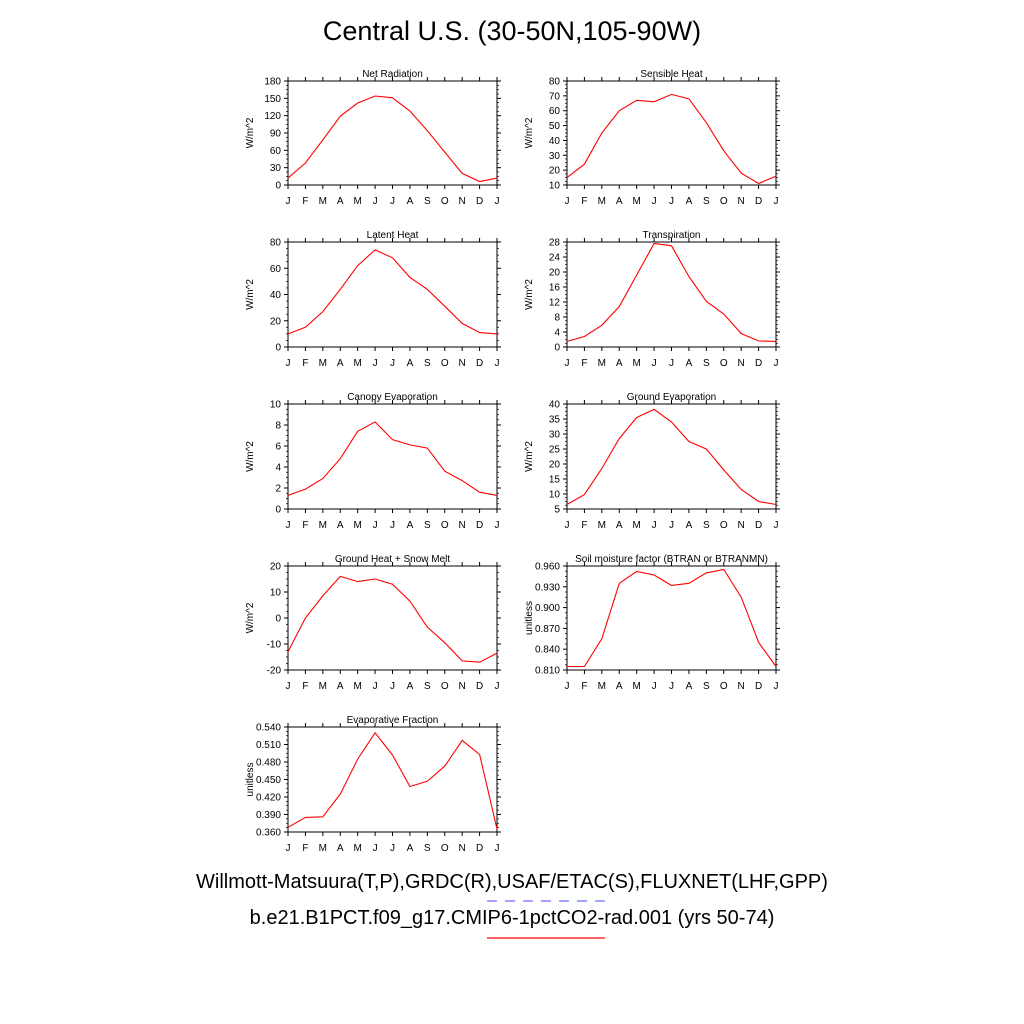  Describe the element at coordinates (268, 798) in the screenshot. I see `y-tick-label: 0.420` at that location.